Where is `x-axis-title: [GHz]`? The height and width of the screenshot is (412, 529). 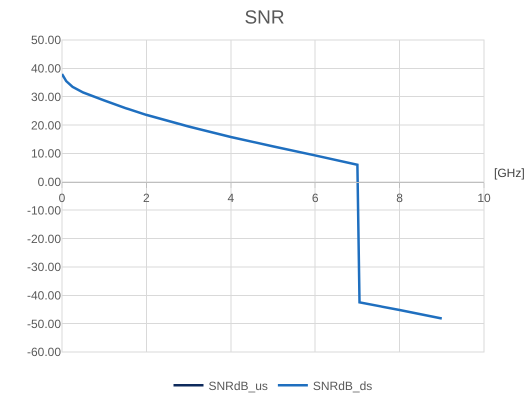 x-axis-title: [GHz] is located at coordinates (509, 173).